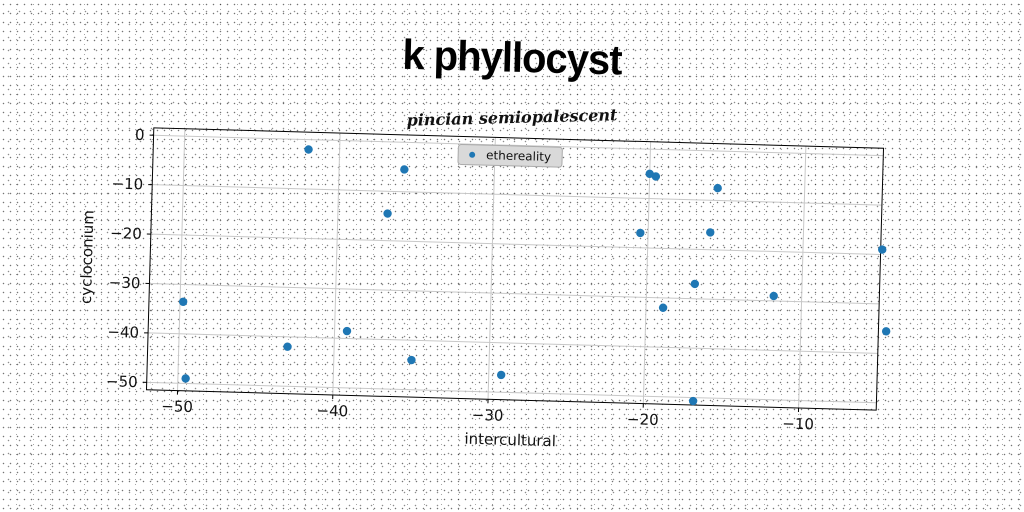 Image resolution: width=1024 pixels, height=512 pixels. Describe the element at coordinates (798, 424) in the screenshot. I see `x-tick-label: −10` at that location.